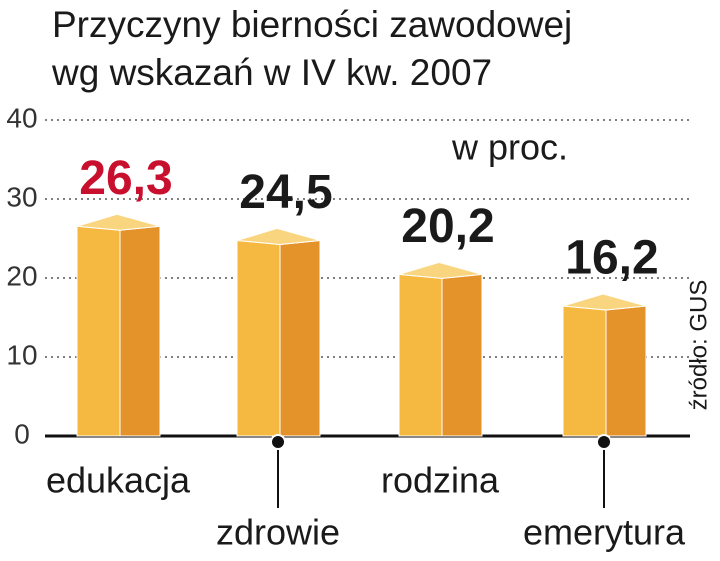 Image resolution: width=720 pixels, height=561 pixels. Describe the element at coordinates (21, 117) in the screenshot. I see `y-tick-label: 40` at that location.